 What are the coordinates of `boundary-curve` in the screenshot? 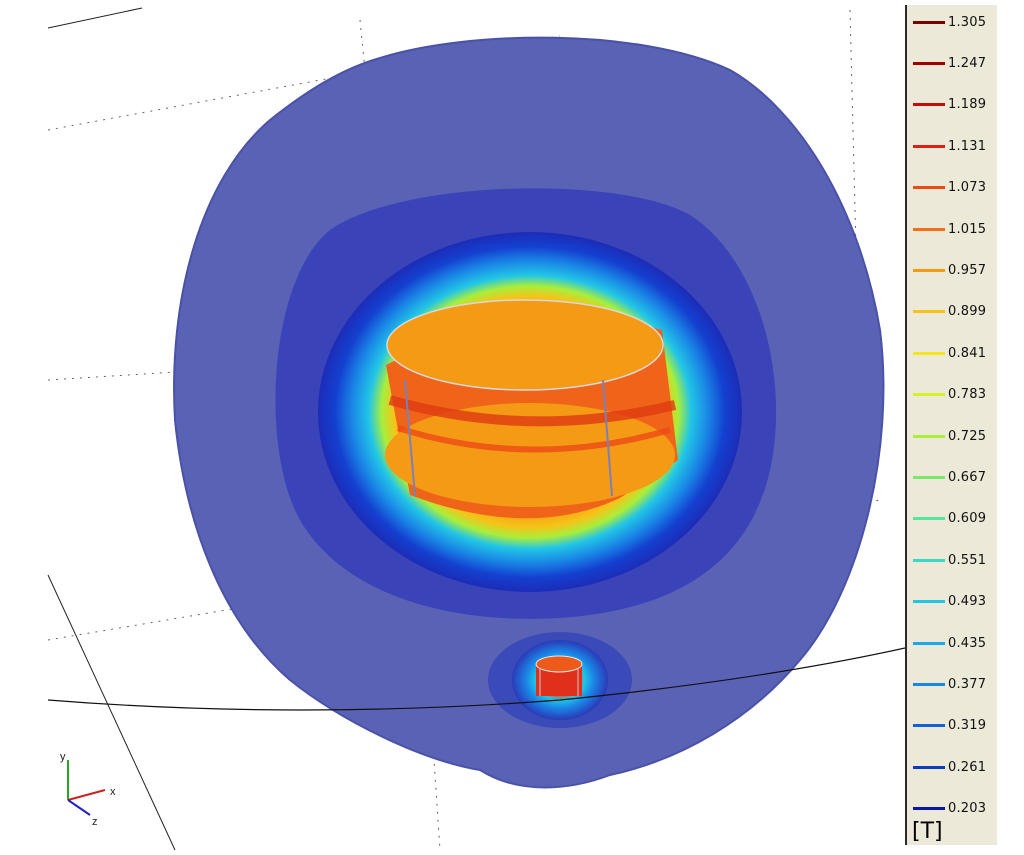 It's located at (476, 679).